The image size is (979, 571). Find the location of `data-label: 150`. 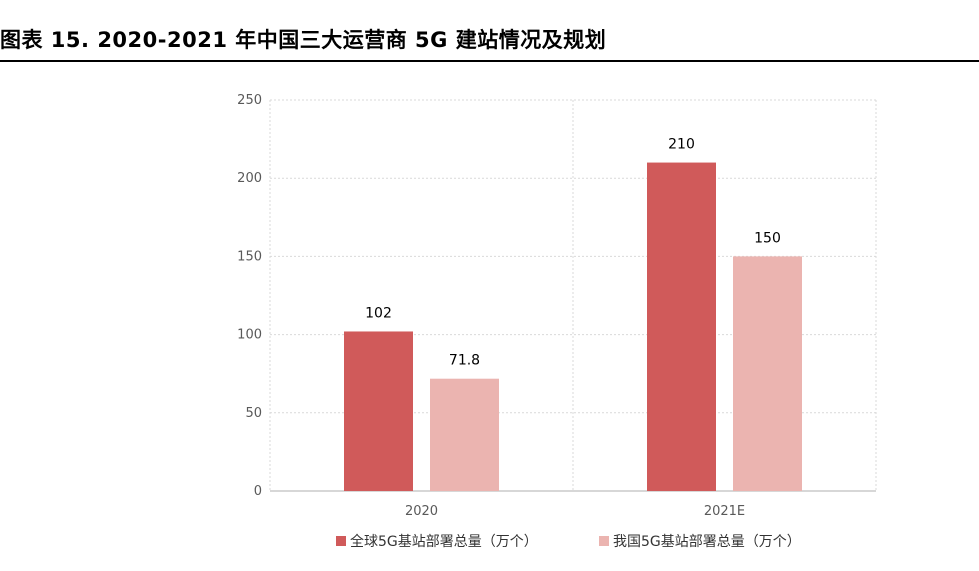

data-label: 150 is located at coordinates (767, 238).